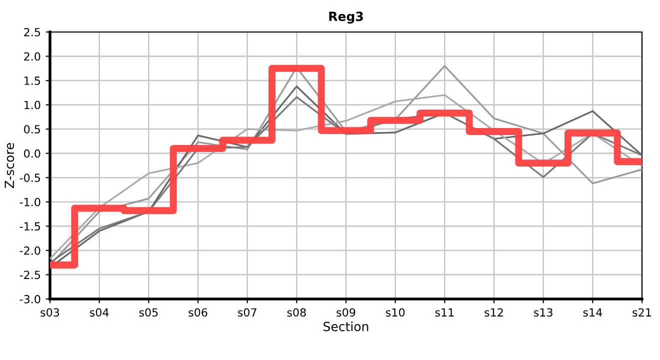 The height and width of the screenshot is (360, 660). I want to click on x-tick-label: s11, so click(444, 312).